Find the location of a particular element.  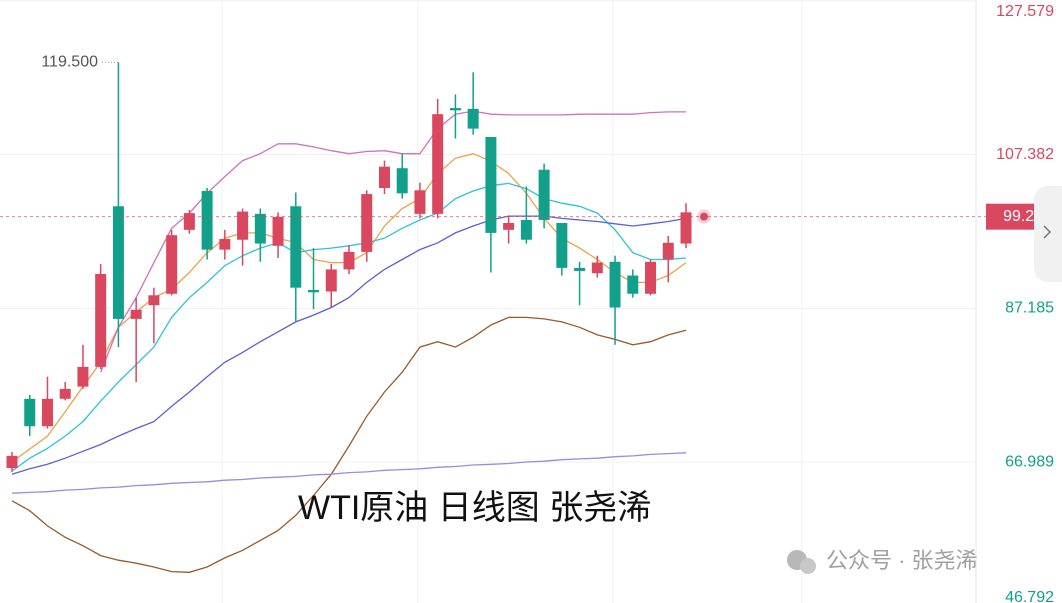

watermark: 公众号 · 张尧浠 is located at coordinates (882, 561).